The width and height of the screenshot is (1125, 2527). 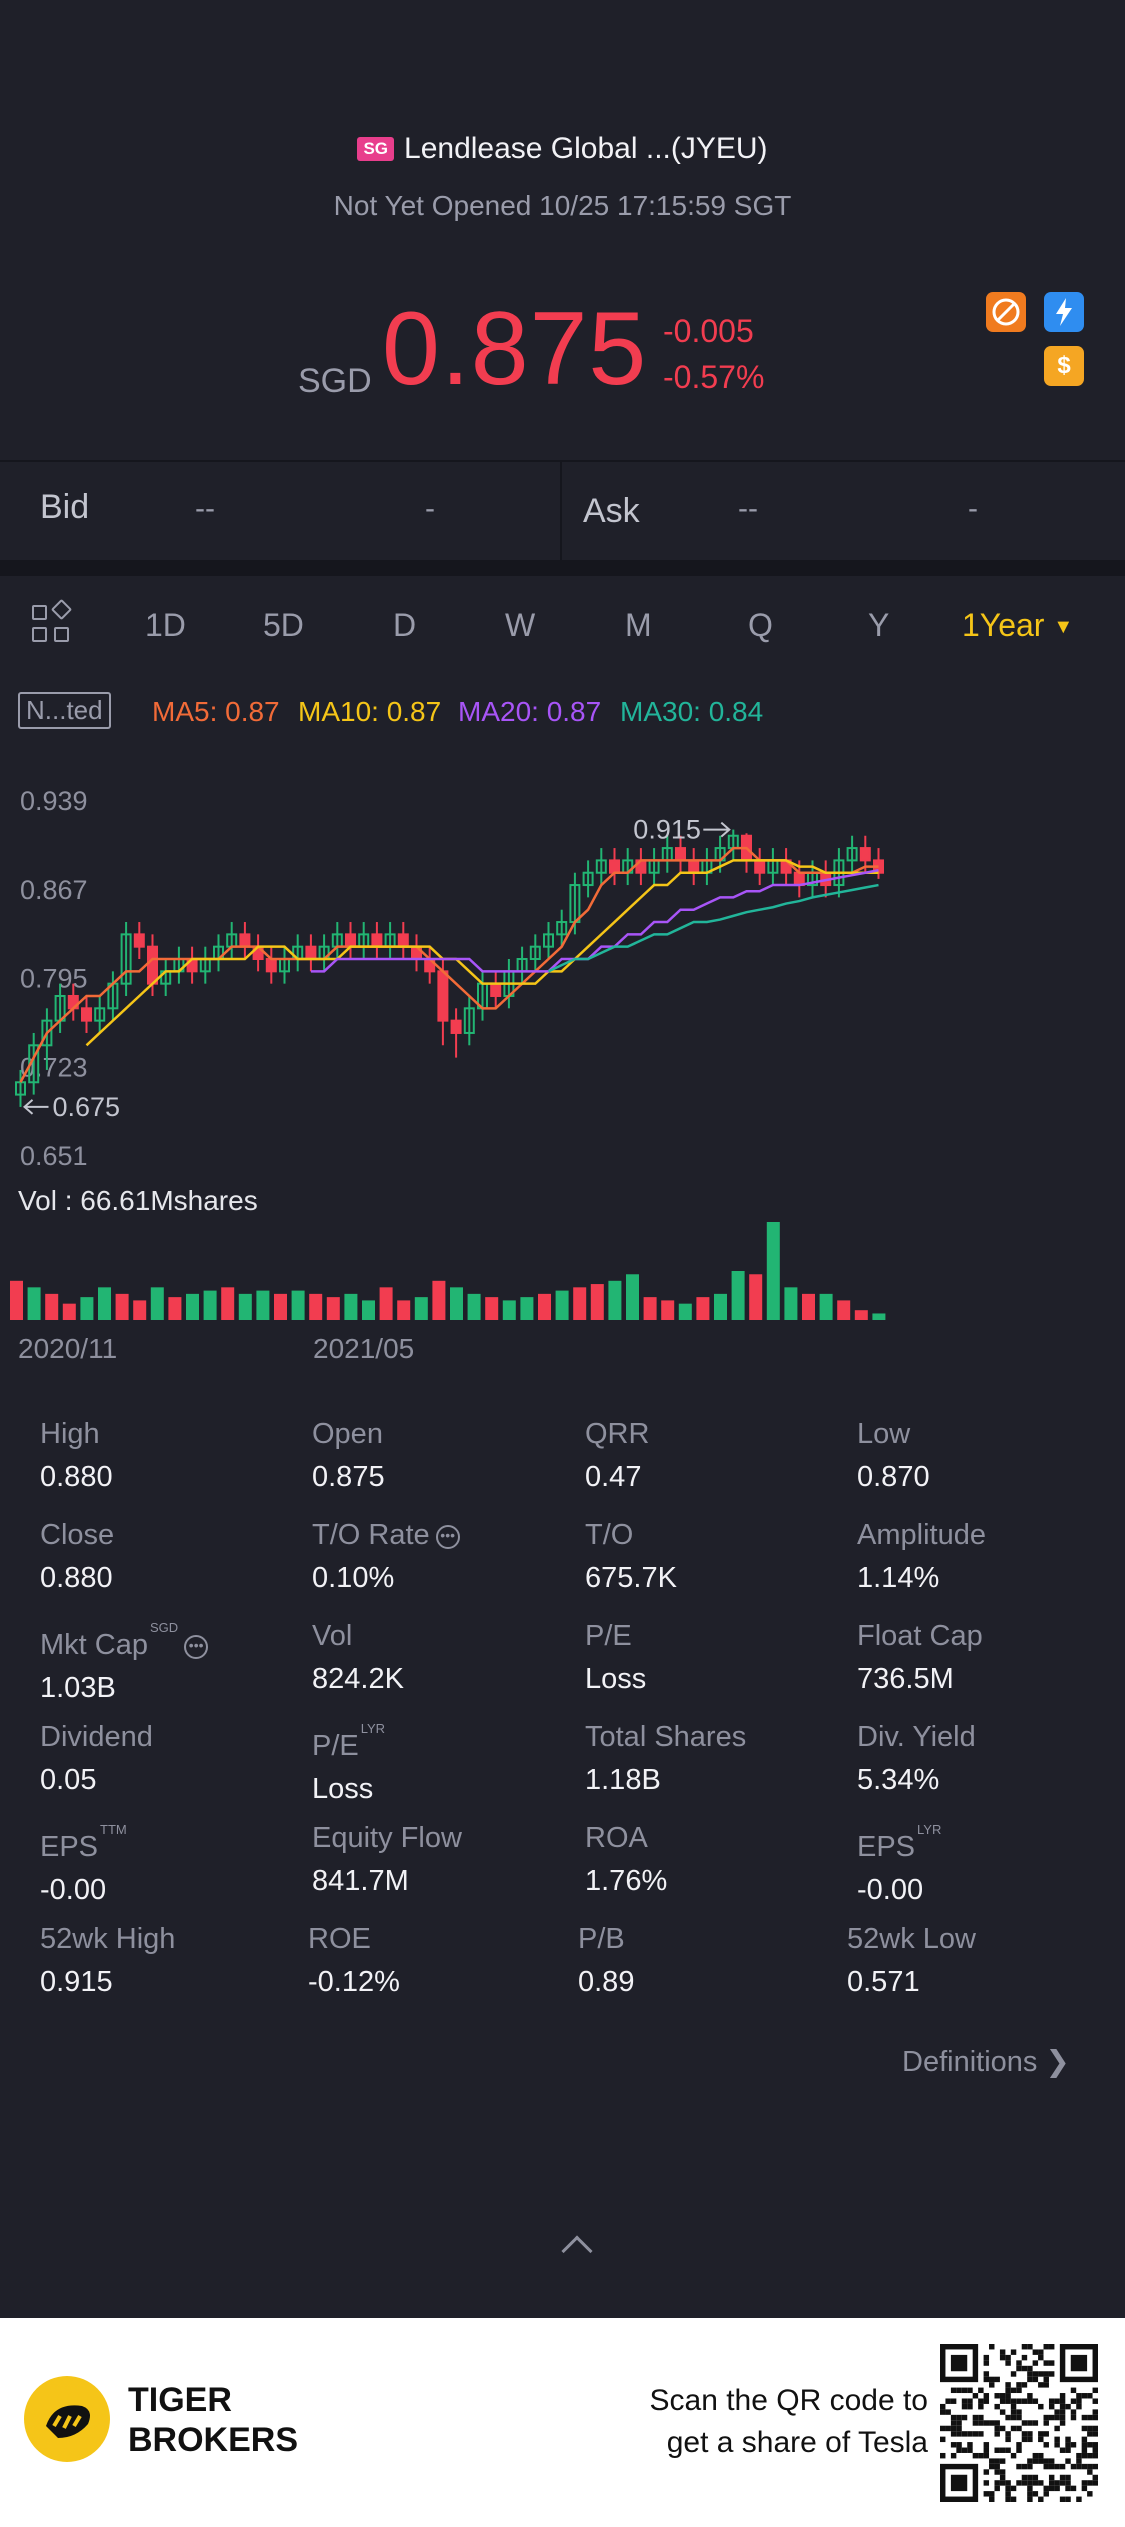 I want to click on ask-price: --, so click(x=748, y=508).